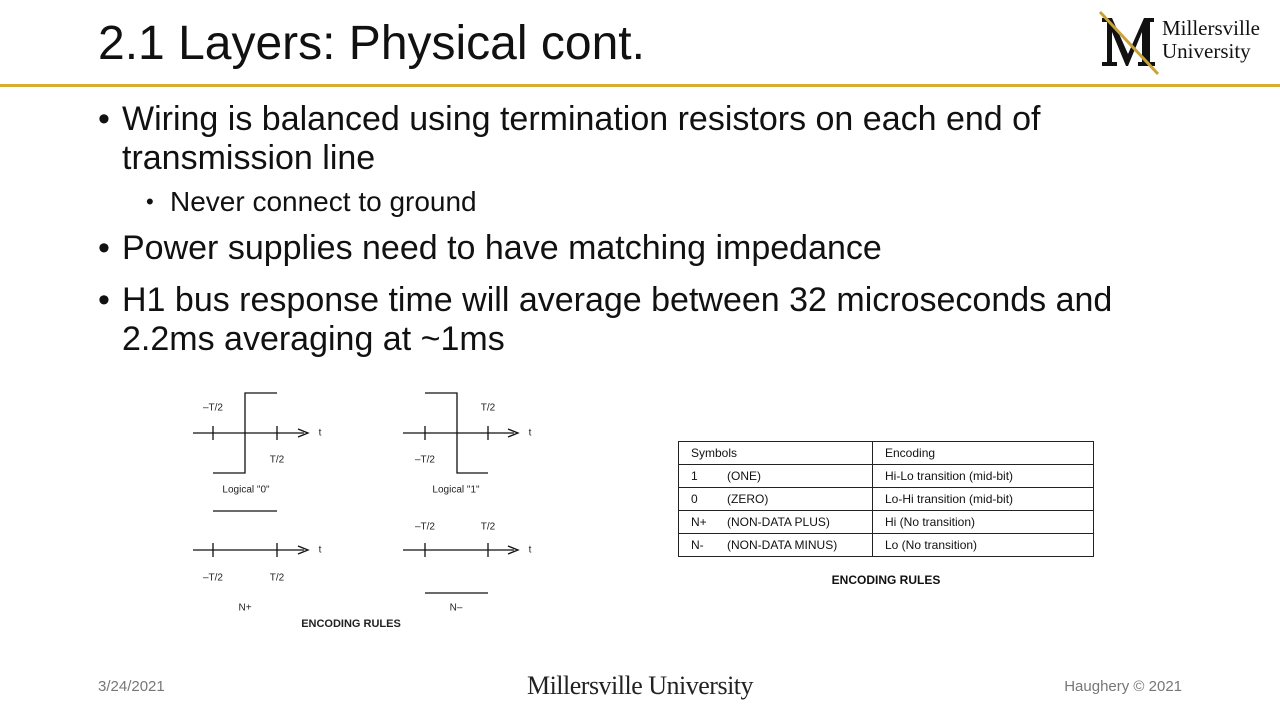 Image resolution: width=1280 pixels, height=720 pixels. I want to click on footer-date: 3/24/2021, so click(131, 686).